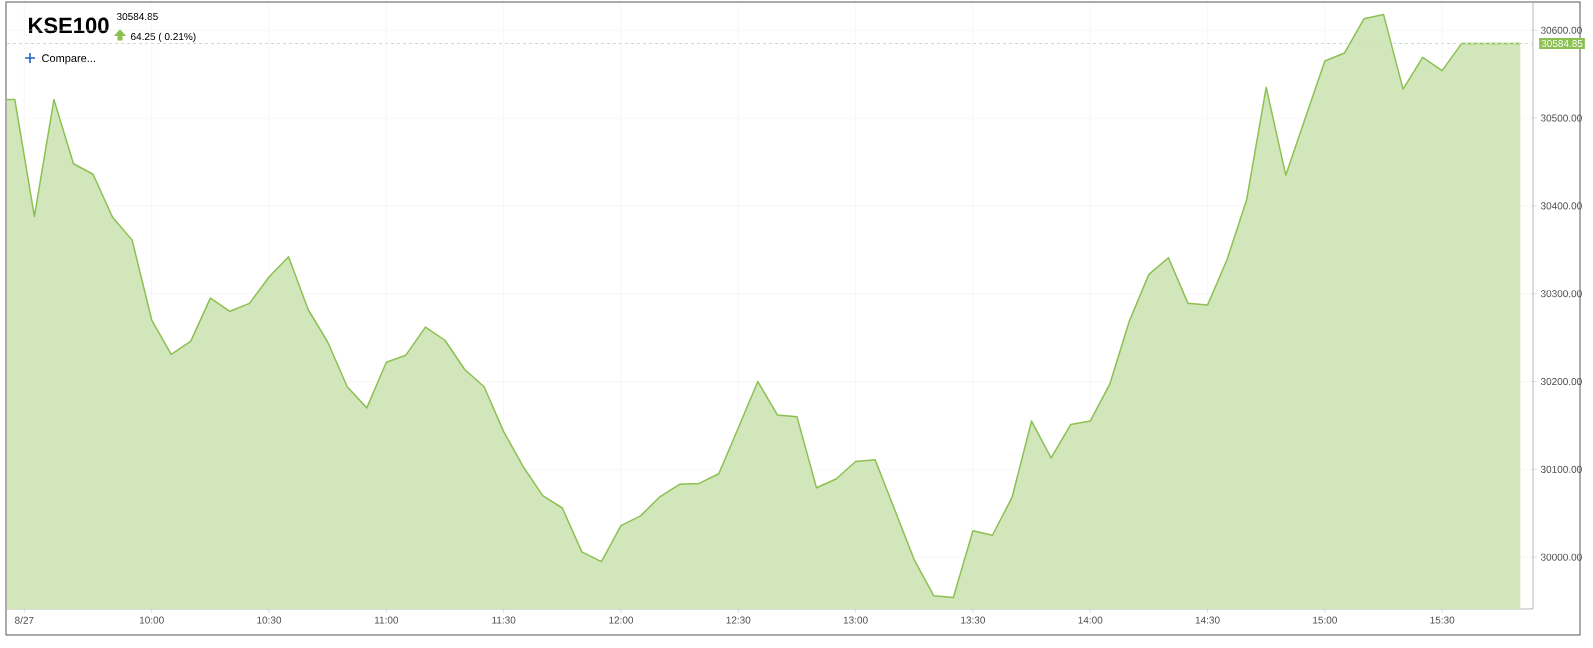 The width and height of the screenshot is (1593, 648). I want to click on ref-line-label: 30584.85, so click(1562, 44).